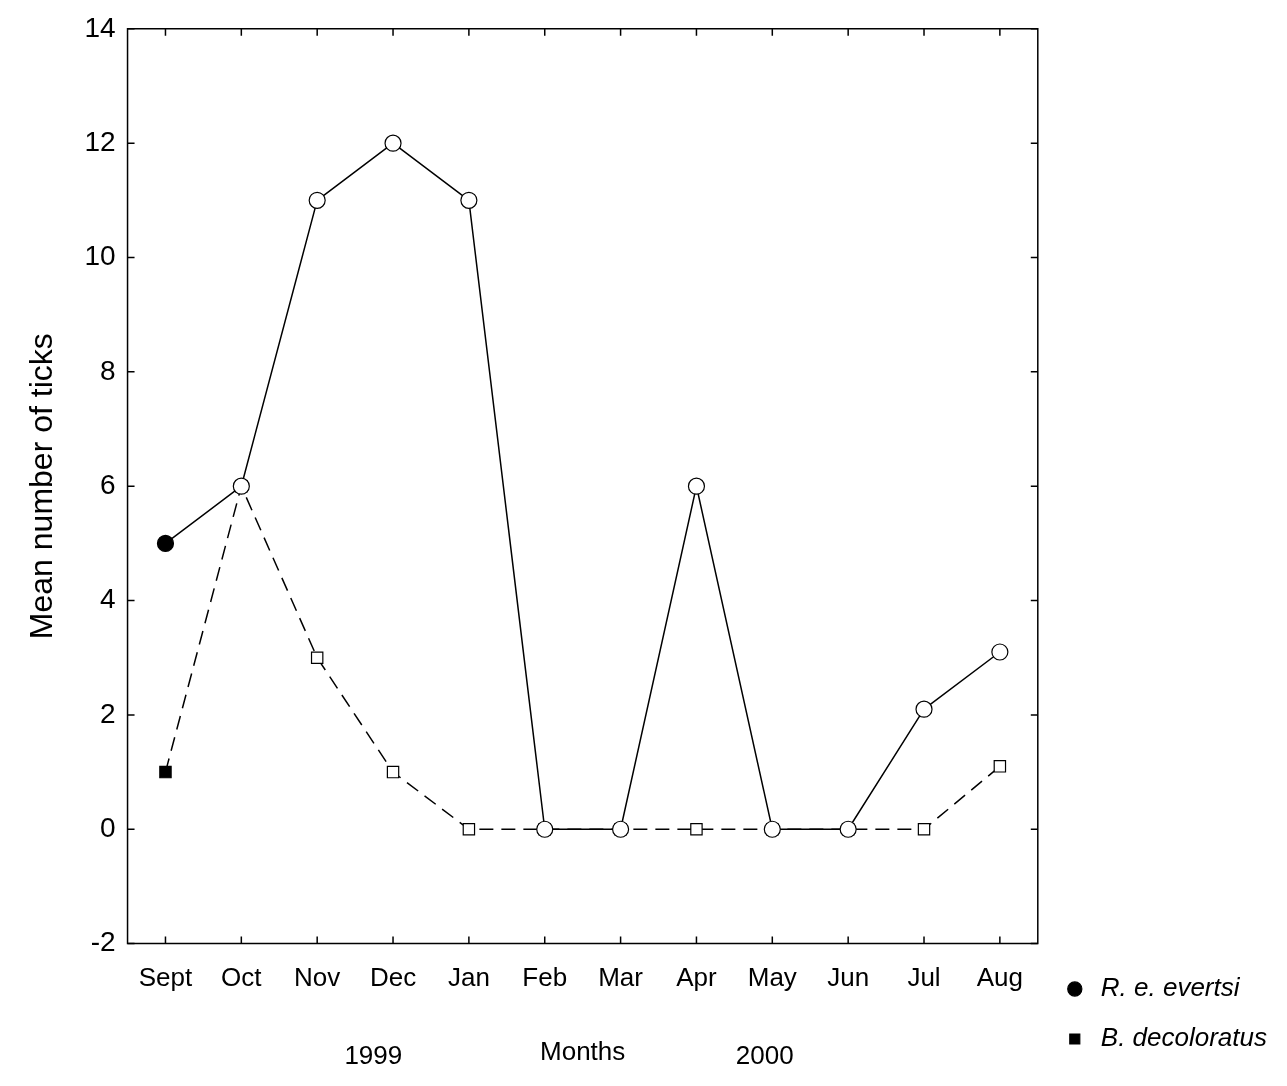 The height and width of the screenshot is (1086, 1287). I want to click on y-tick-label: 6, so click(107, 484).